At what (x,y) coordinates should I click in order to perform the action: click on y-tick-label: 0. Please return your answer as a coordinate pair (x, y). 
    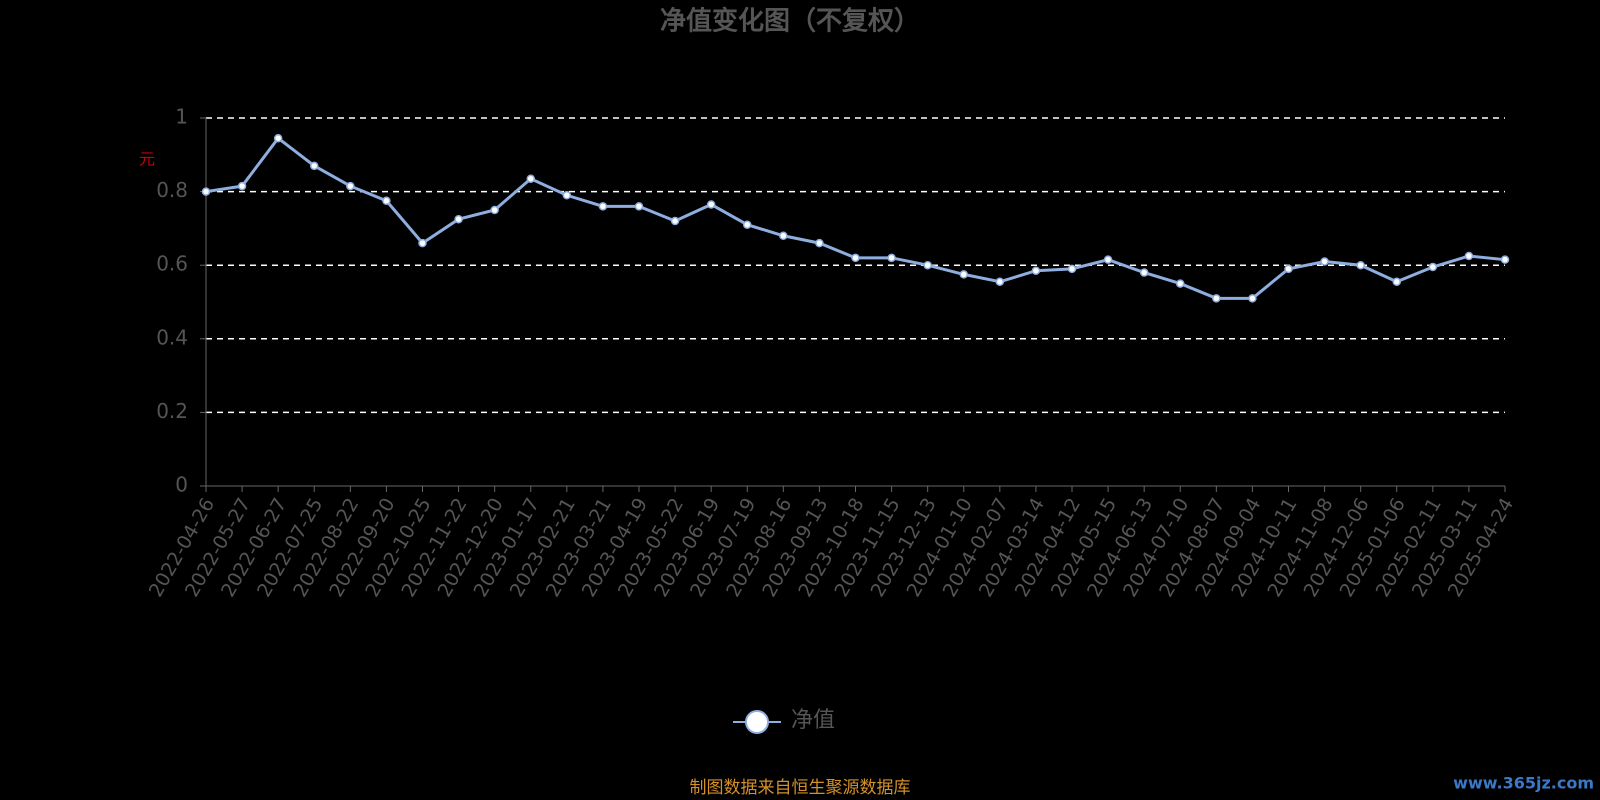
    Looking at the image, I should click on (181, 485).